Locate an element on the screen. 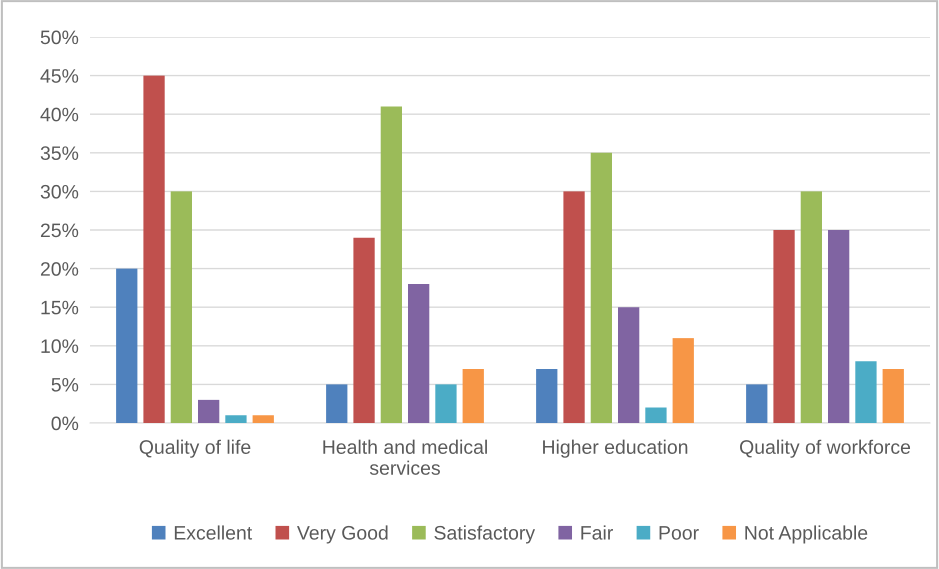 This screenshot has height=569, width=939. x-tick-label: Health and medical services is located at coordinates (405, 457).